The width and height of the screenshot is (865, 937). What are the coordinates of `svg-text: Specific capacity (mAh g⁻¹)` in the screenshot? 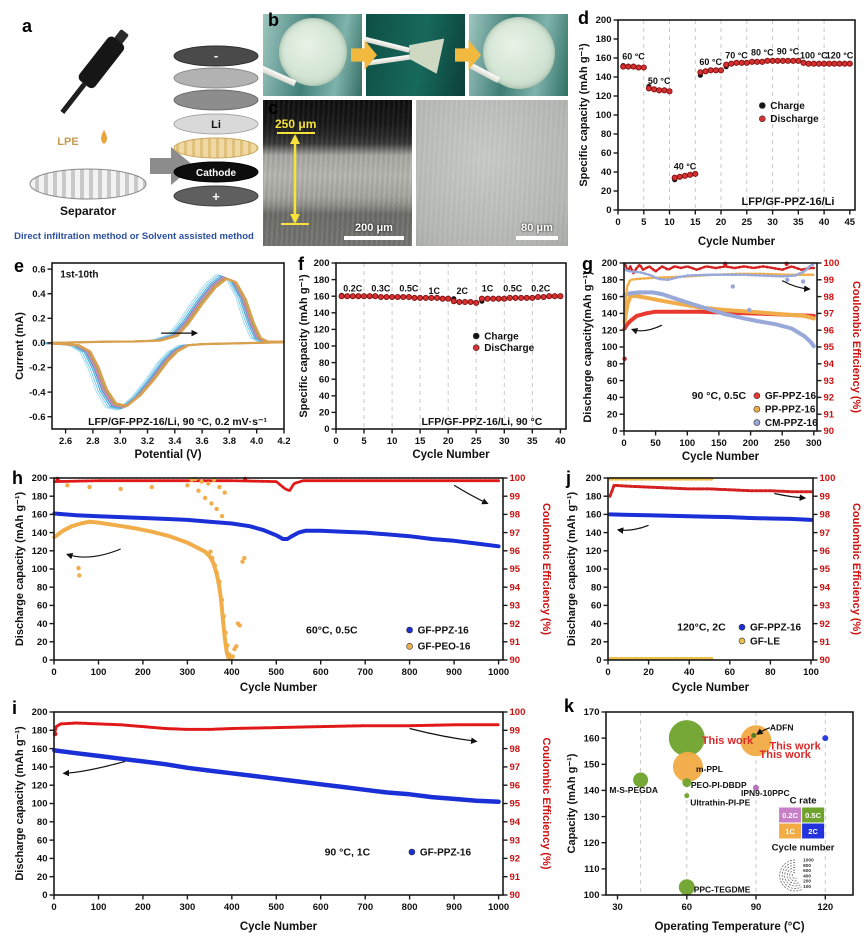 It's located at (584, 115).